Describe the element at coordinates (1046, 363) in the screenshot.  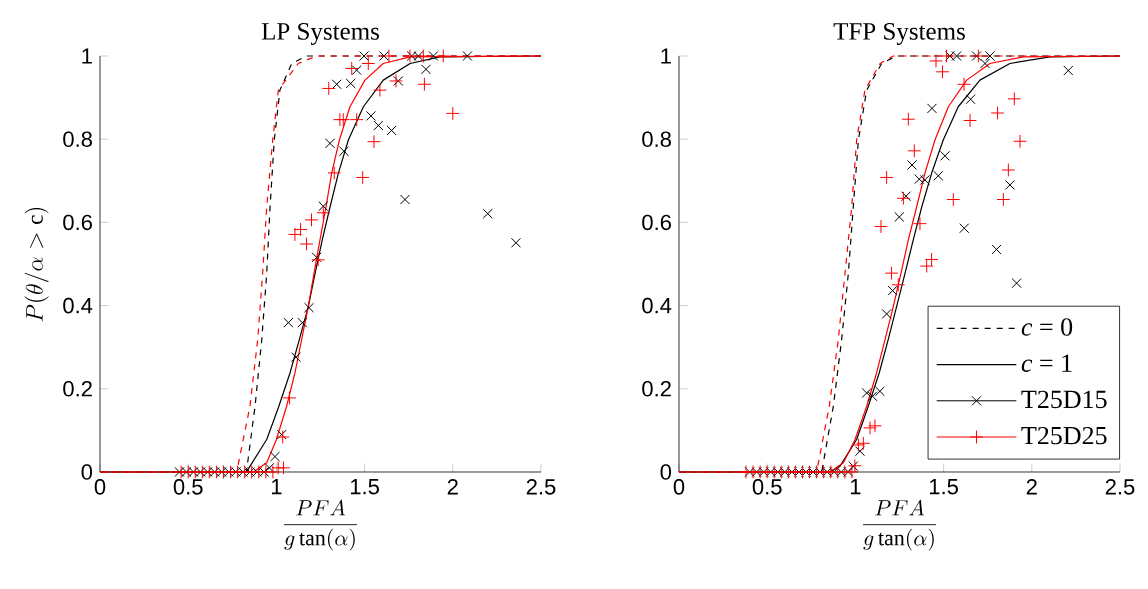
I see `legend-label: c = 1` at that location.